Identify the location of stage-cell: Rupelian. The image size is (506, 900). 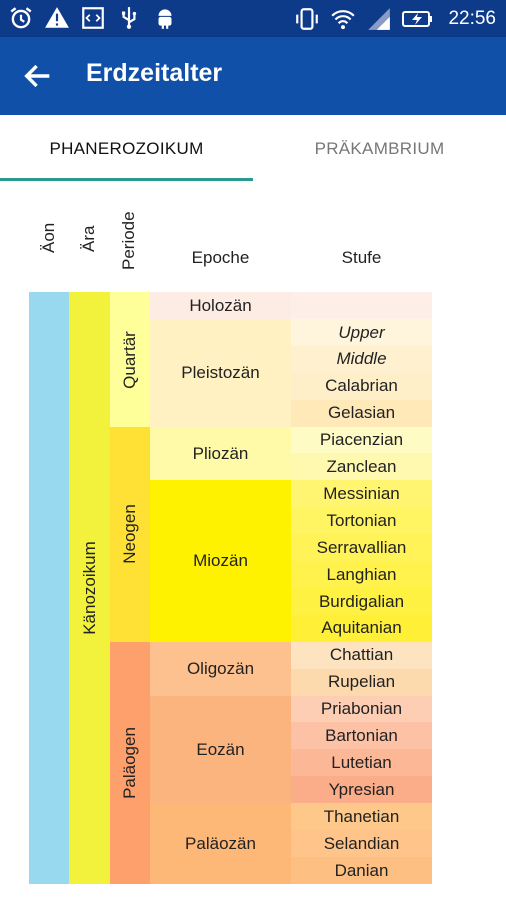
(361, 682).